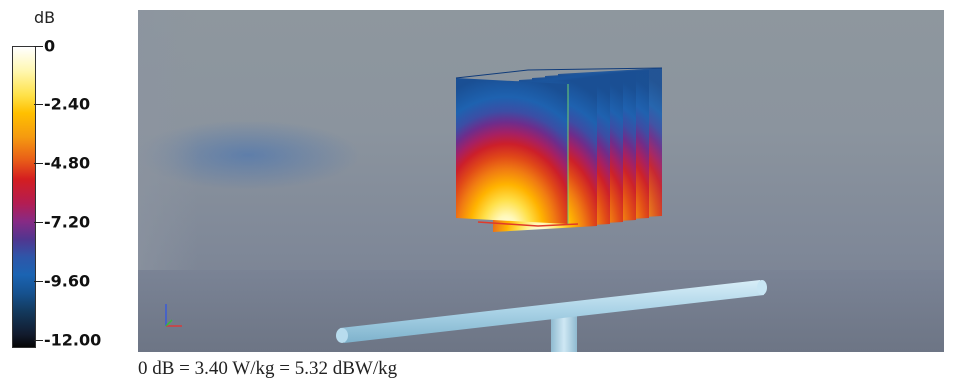 This screenshot has height=385, width=955. Describe the element at coordinates (512, 151) in the screenshot. I see `sar-slice-front` at that location.